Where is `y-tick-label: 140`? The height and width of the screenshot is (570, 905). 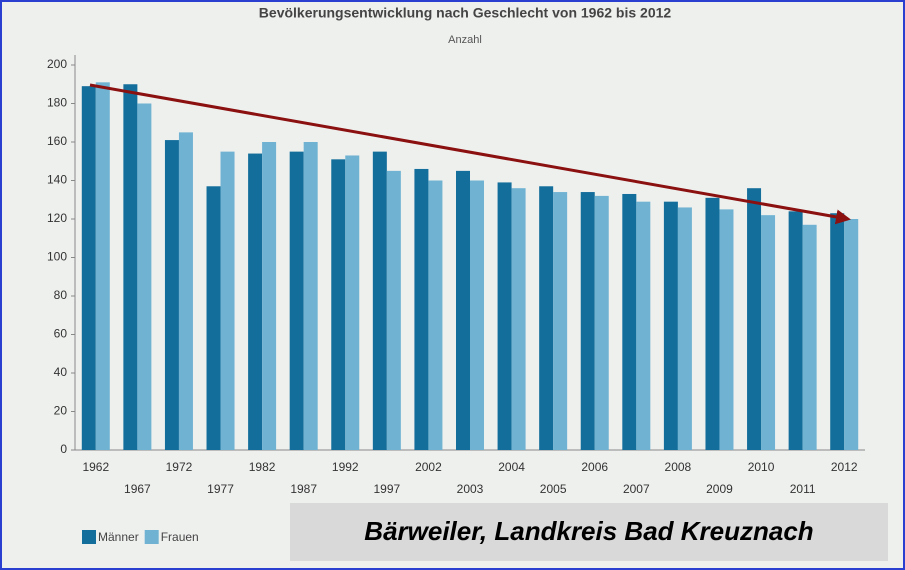 y-tick-label: 140 is located at coordinates (57, 180).